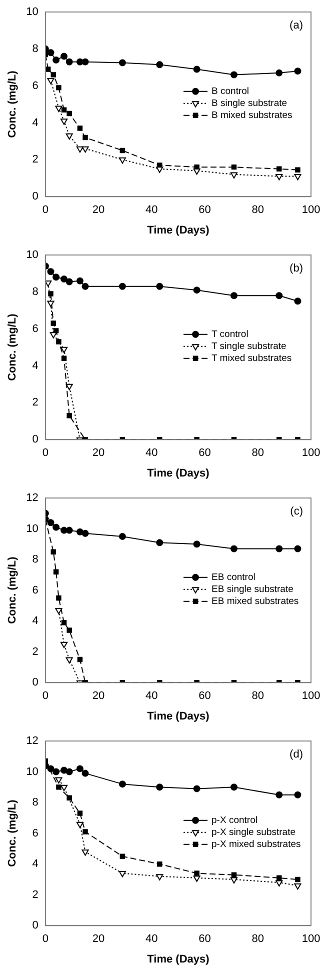 The height and width of the screenshot is (973, 325). Describe the element at coordinates (257, 844) in the screenshot. I see `legend-label: p-X mixed substrates` at that location.